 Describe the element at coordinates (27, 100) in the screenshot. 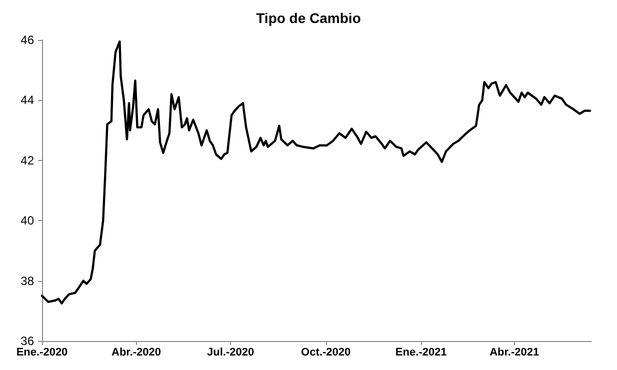

I see `y-tick-label: 44` at that location.